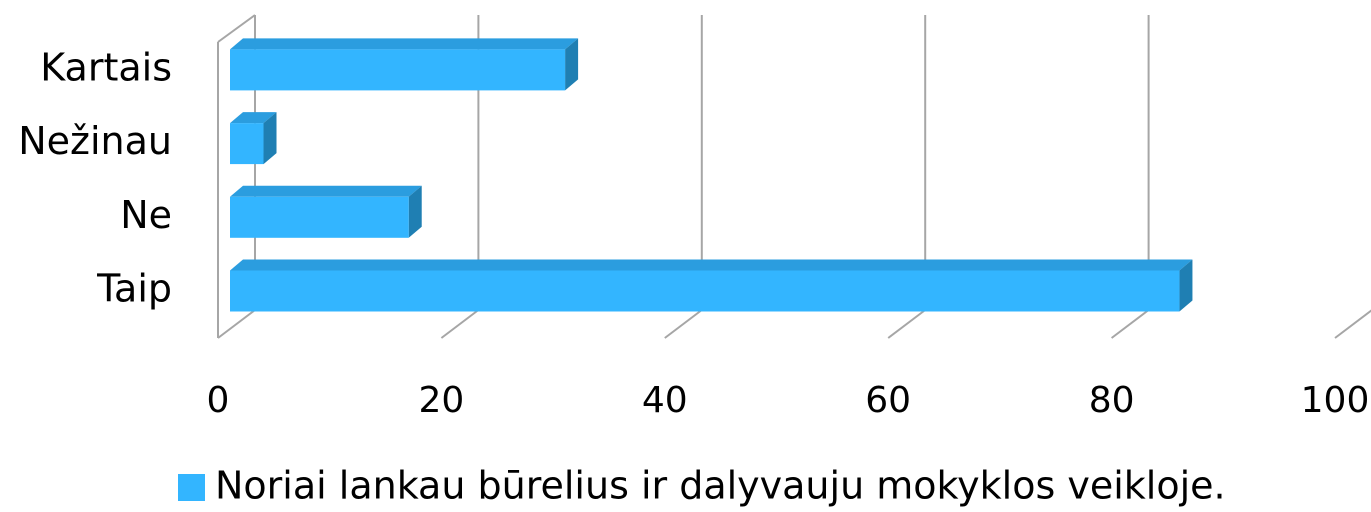 The image size is (1371, 512). What do you see at coordinates (1112, 400) in the screenshot?
I see `x-tick-label: 80` at bounding box center [1112, 400].